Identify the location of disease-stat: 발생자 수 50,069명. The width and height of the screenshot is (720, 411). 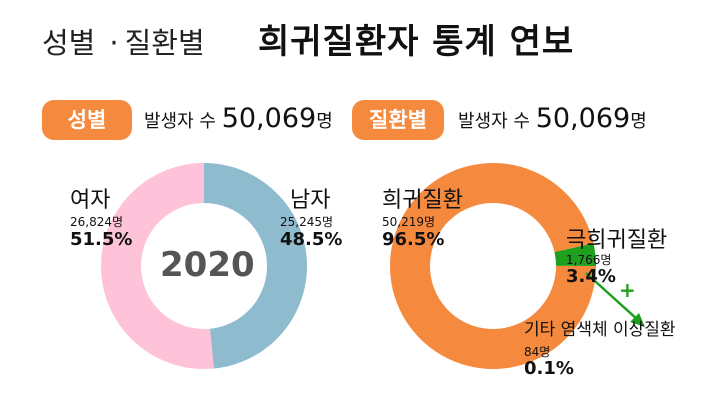
(552, 118).